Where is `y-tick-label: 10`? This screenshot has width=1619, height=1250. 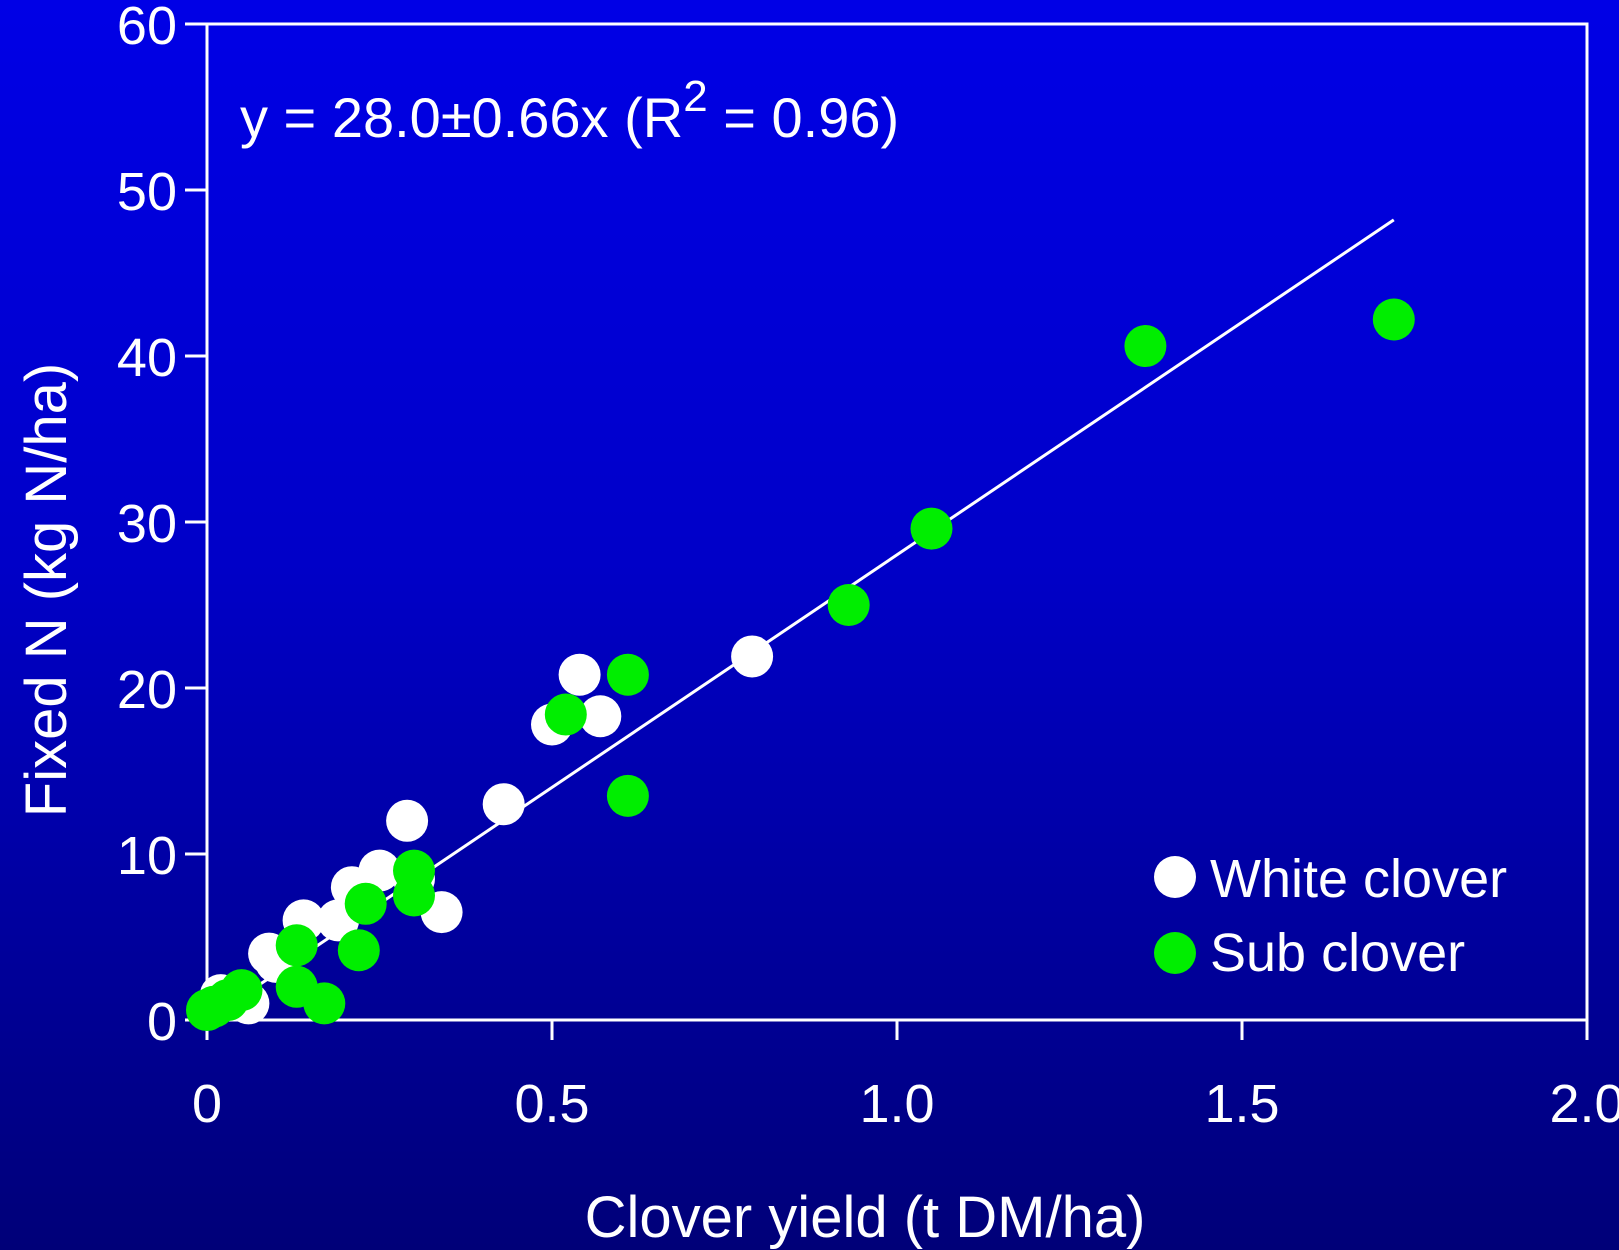
y-tick-label: 10 is located at coordinates (147, 856).